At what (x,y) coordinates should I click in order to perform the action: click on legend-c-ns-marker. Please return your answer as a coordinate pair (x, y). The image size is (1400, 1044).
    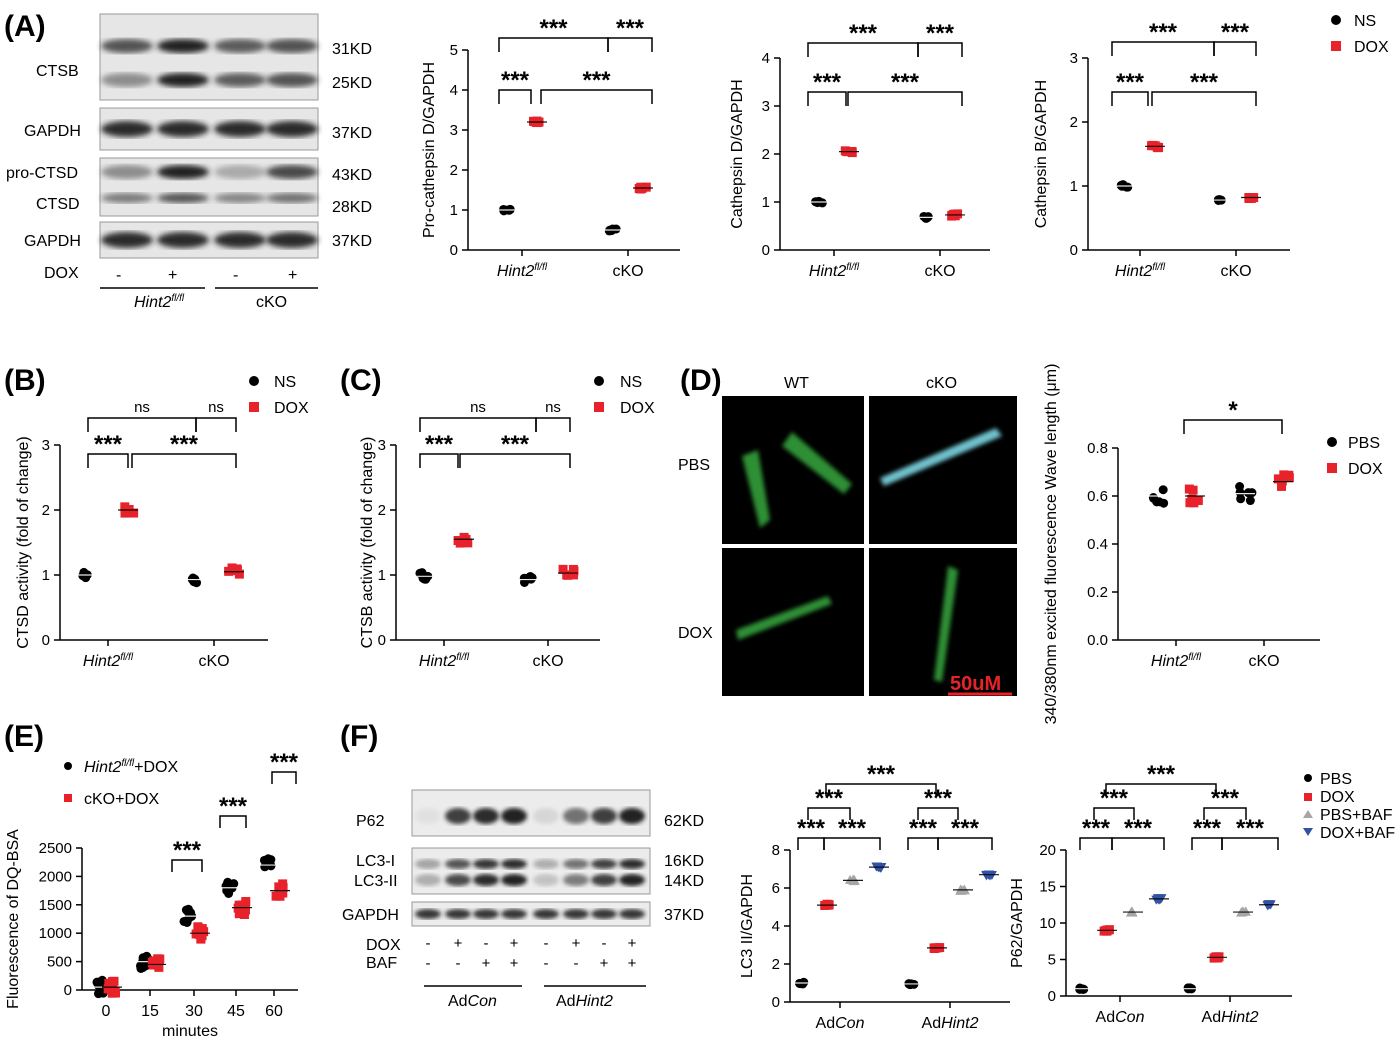
    Looking at the image, I should click on (599, 381).